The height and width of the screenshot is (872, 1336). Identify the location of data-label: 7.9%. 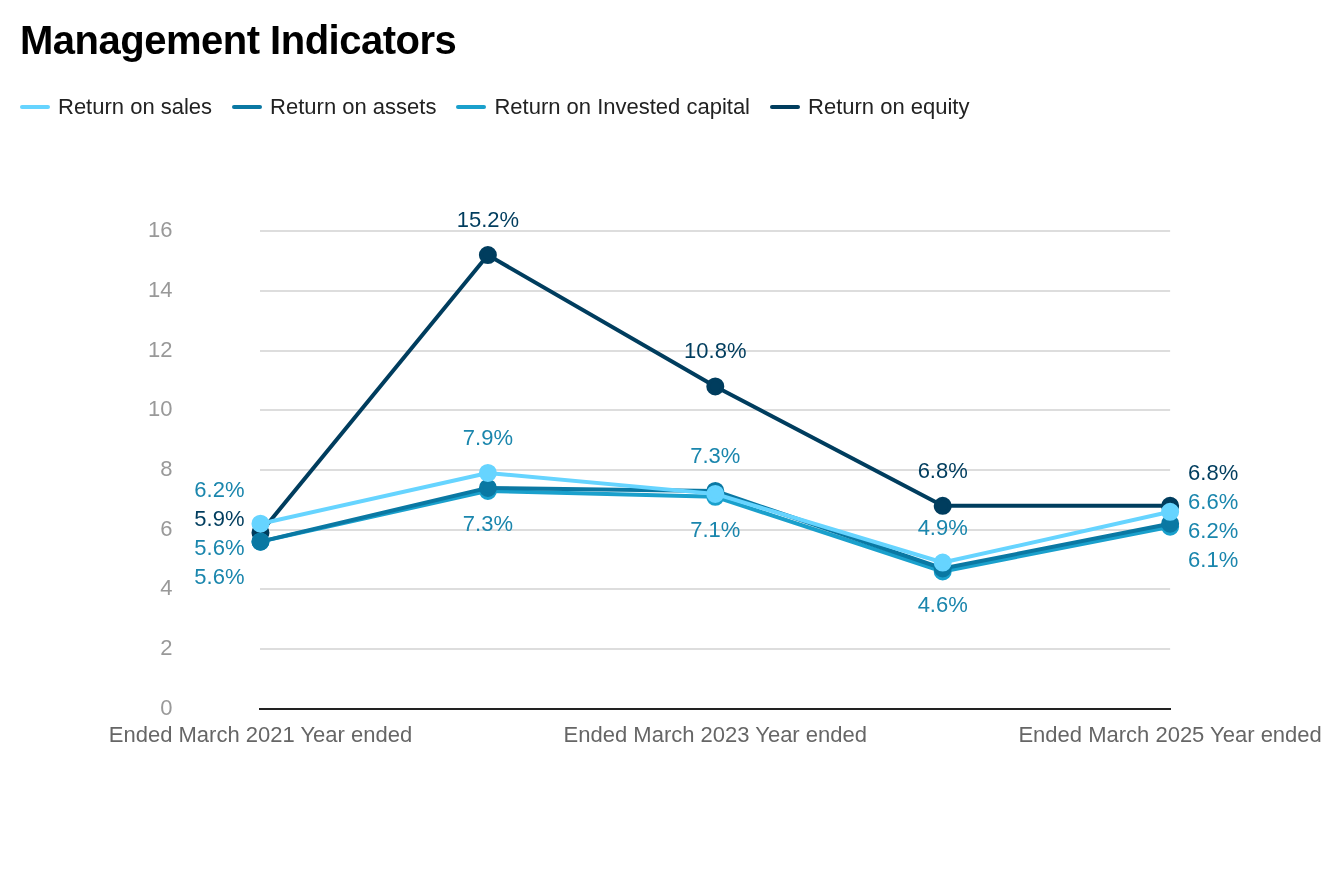
(487, 438).